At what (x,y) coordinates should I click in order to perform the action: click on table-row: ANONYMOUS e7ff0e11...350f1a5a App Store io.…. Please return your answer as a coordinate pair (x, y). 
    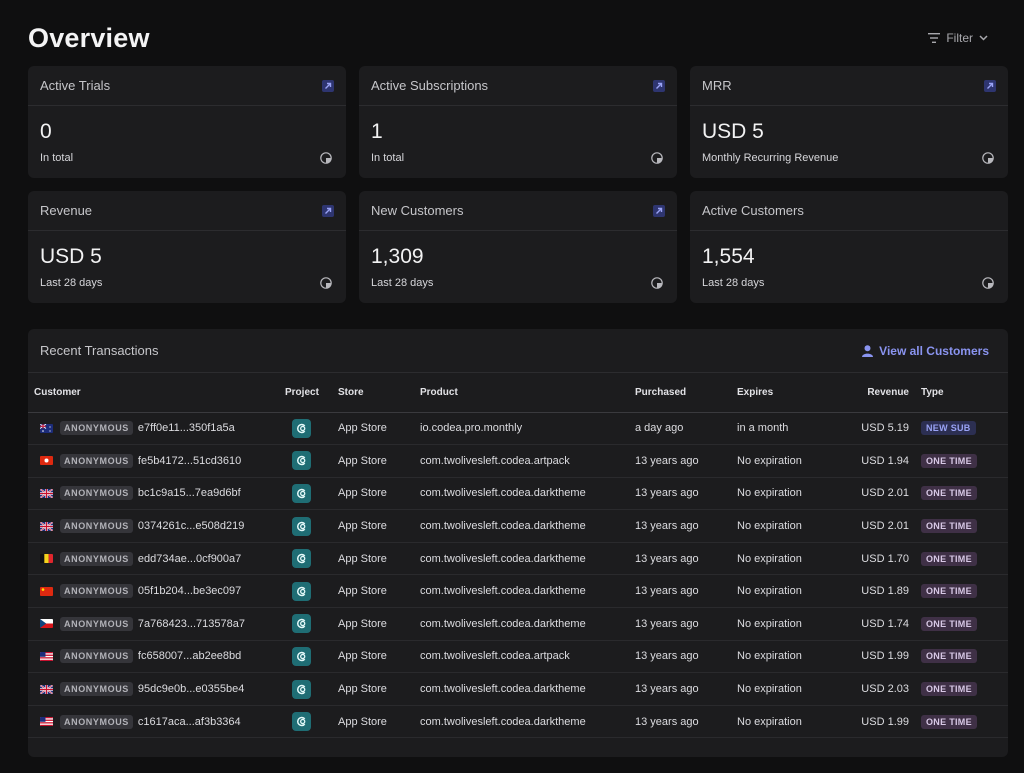
    Looking at the image, I should click on (518, 429).